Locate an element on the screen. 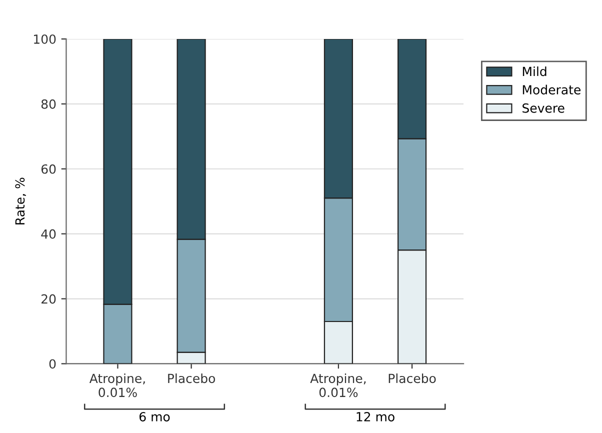  y-tick-label: 40 is located at coordinates (48, 234).